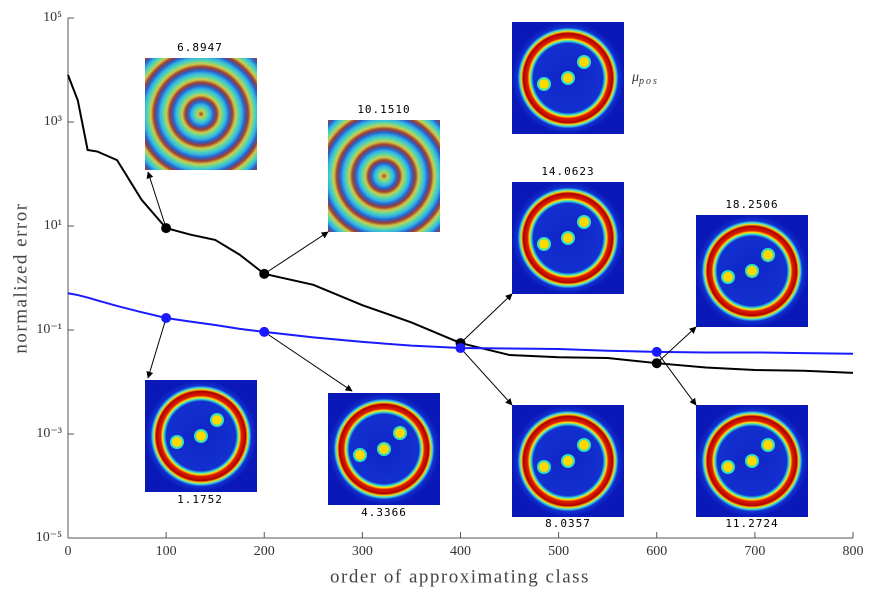  What do you see at coordinates (52, 17) in the screenshot?
I see `y-tick-label: 10⁵` at bounding box center [52, 17].